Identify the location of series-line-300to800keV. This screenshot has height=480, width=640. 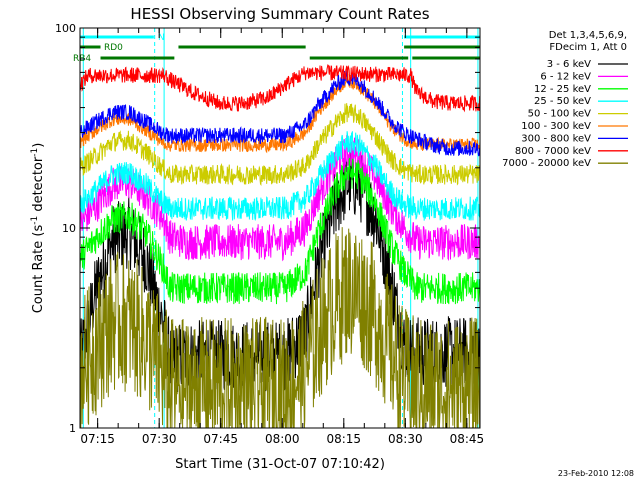
(280, 113).